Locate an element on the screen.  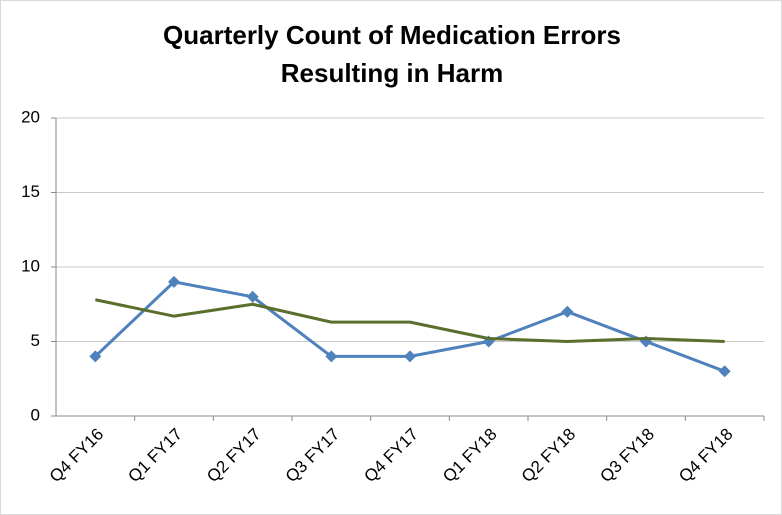
y-tick-label: 20 is located at coordinates (30, 116).